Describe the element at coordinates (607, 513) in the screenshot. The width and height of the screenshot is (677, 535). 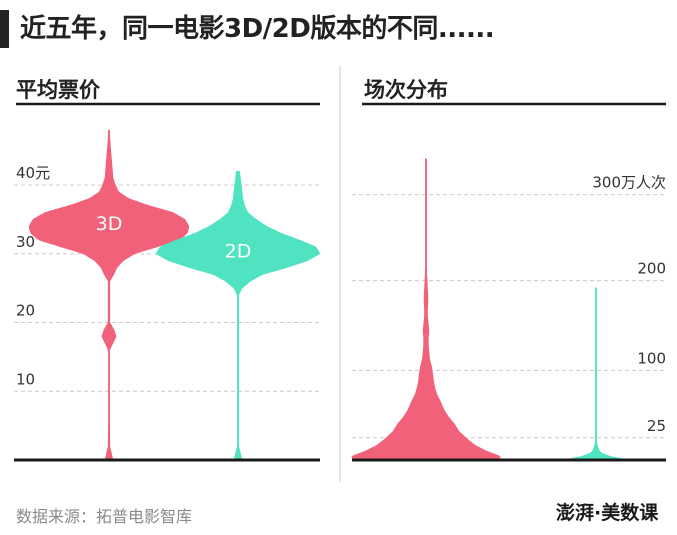
I see `brand-logo: 澎湃·美数课` at that location.